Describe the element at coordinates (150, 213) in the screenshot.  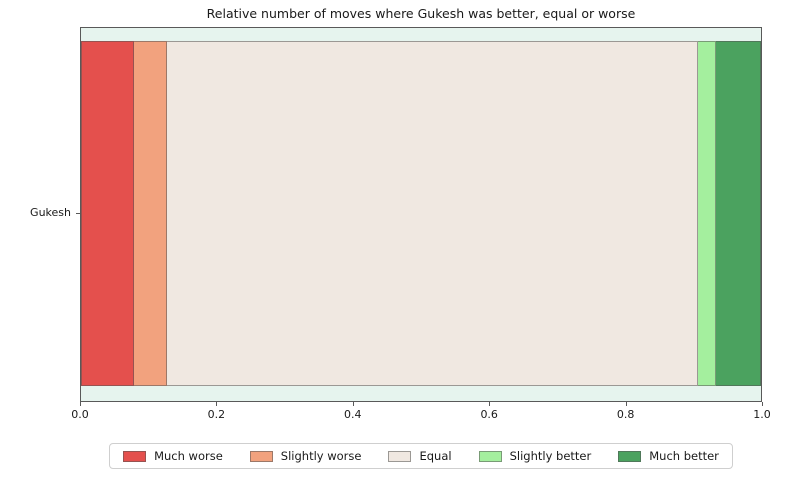
I see `bar-segment-slightly-worse` at that location.